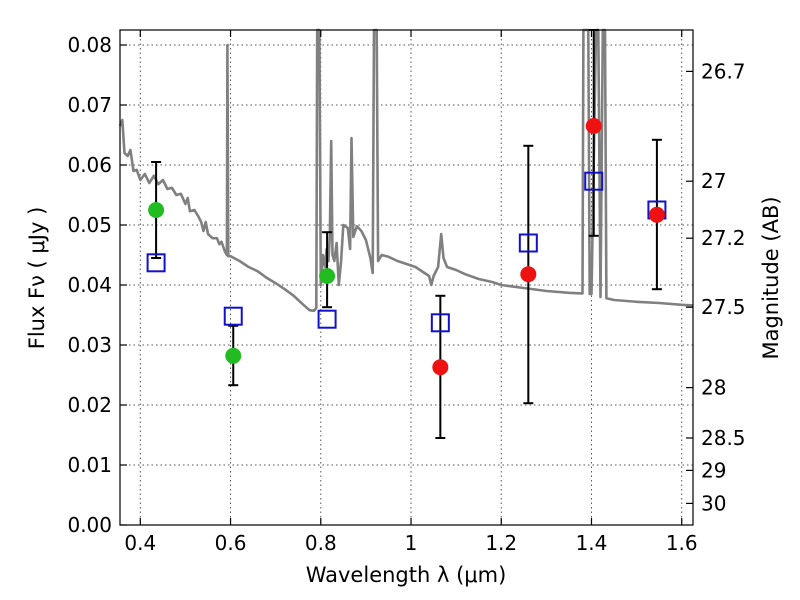  I want to click on x-tick-label: 1, so click(411, 543).